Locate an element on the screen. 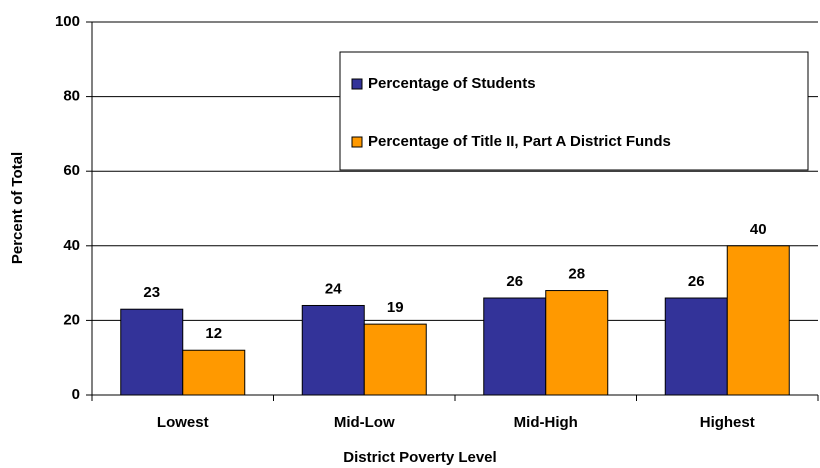 Image resolution: width=820 pixels, height=468 pixels. x-tick-label: Mid-High is located at coordinates (546, 422).